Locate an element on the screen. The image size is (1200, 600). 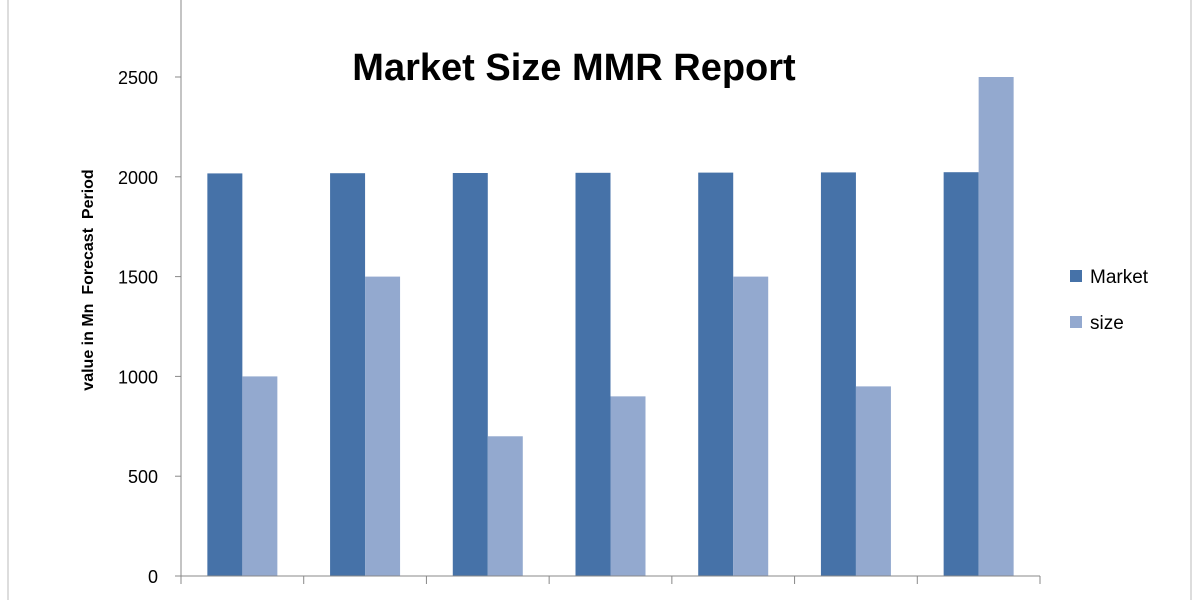
legend-swatch-size is located at coordinates (1076, 322).